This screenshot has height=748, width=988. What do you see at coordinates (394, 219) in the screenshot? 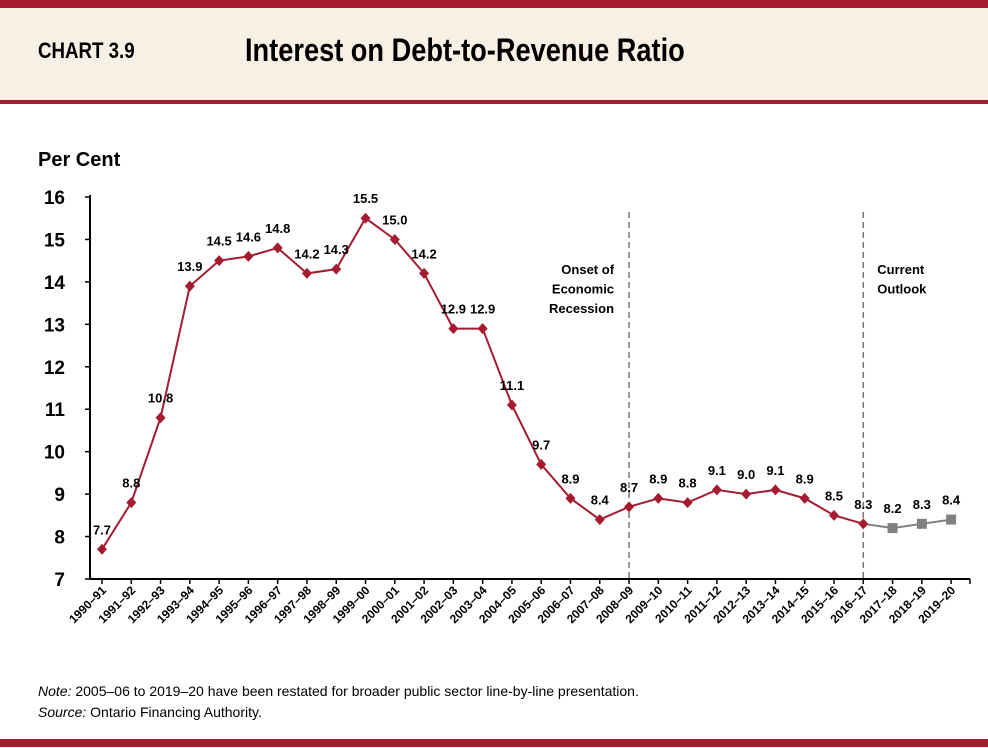
I see `data-label: 15.0` at bounding box center [394, 219].